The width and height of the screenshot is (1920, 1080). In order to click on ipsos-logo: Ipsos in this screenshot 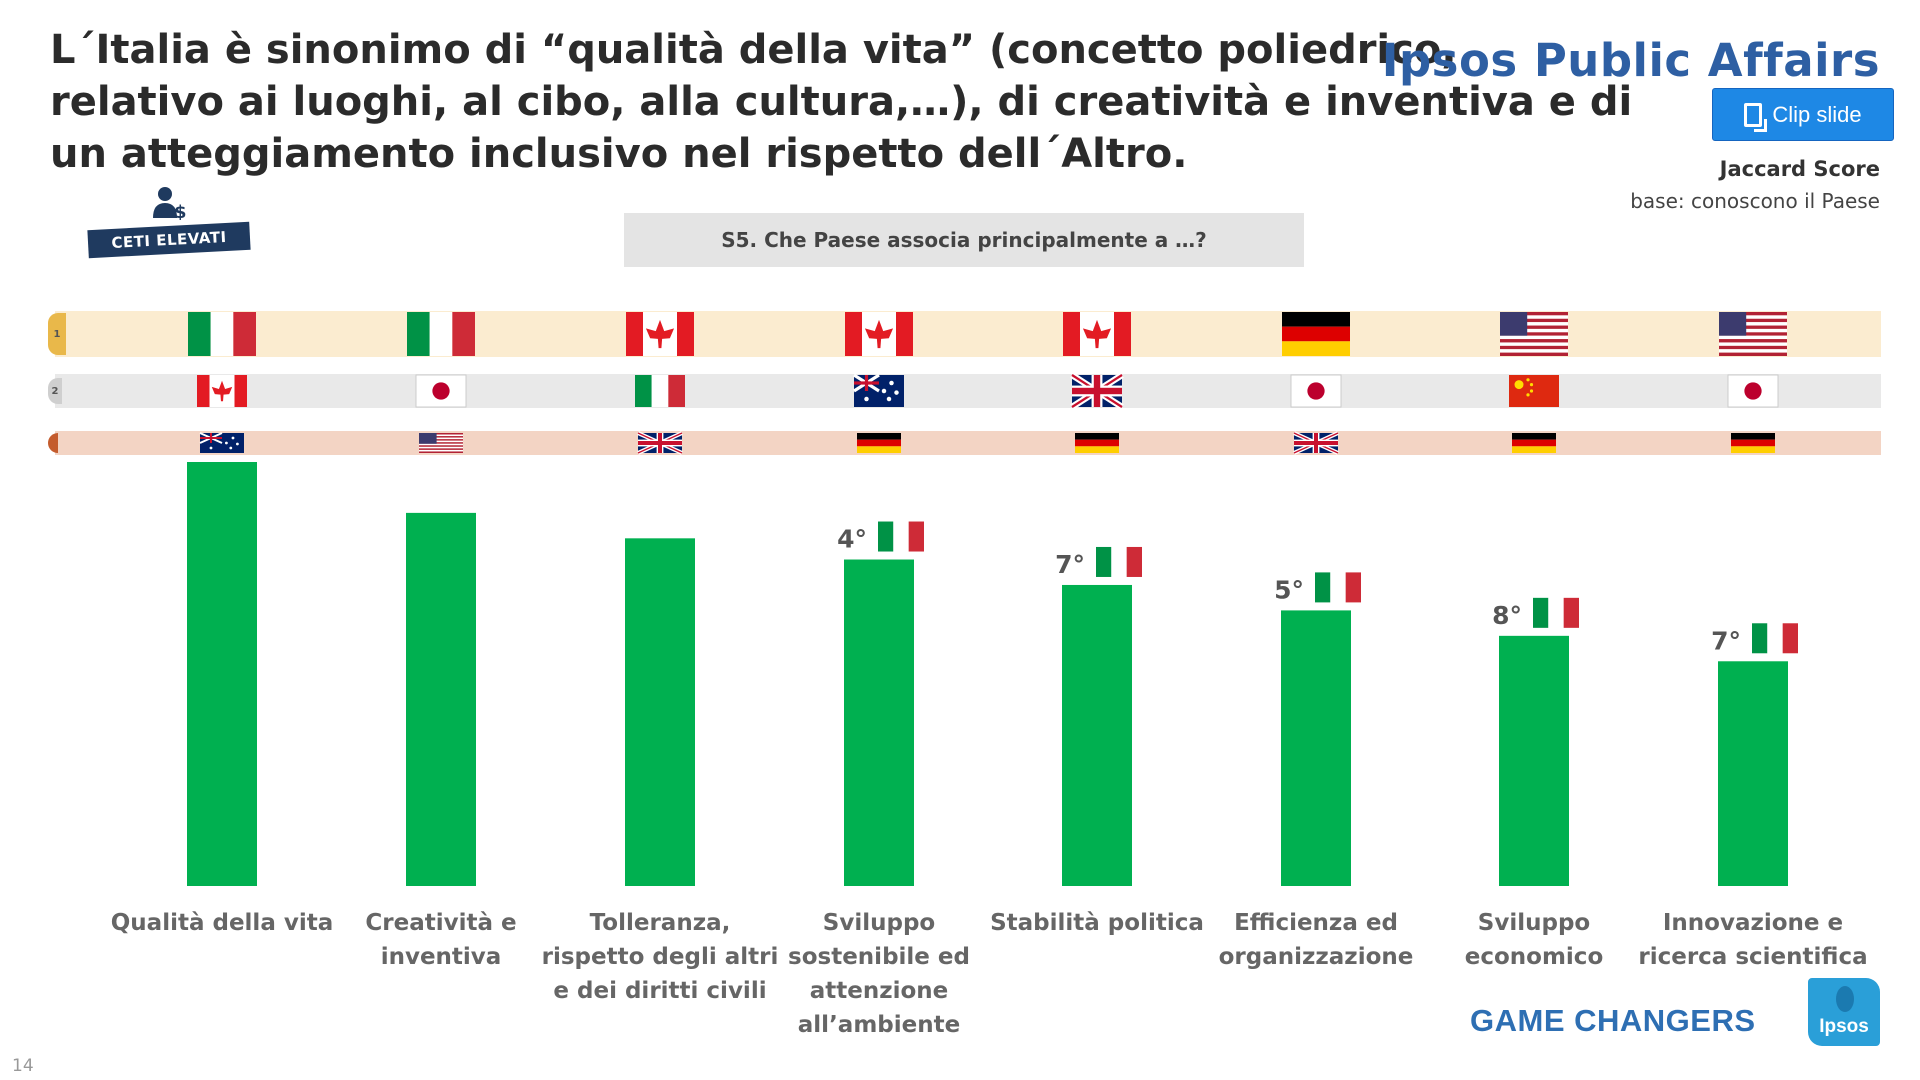, I will do `click(1844, 1012)`.